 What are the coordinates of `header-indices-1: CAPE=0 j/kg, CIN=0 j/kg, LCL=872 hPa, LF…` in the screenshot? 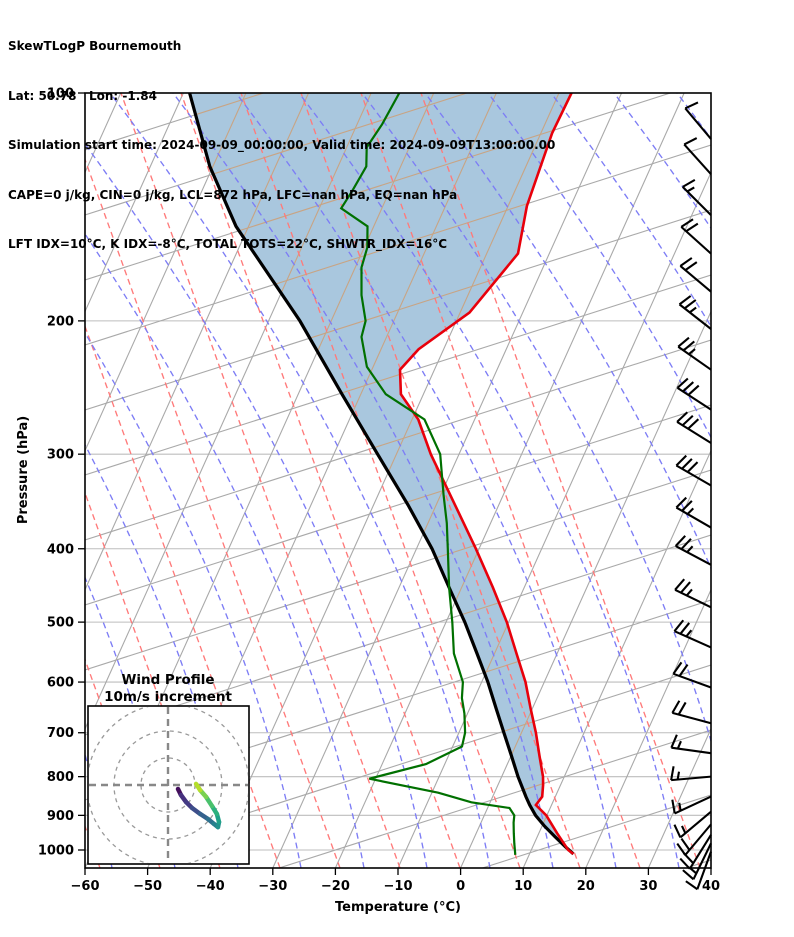 It's located at (233, 194).